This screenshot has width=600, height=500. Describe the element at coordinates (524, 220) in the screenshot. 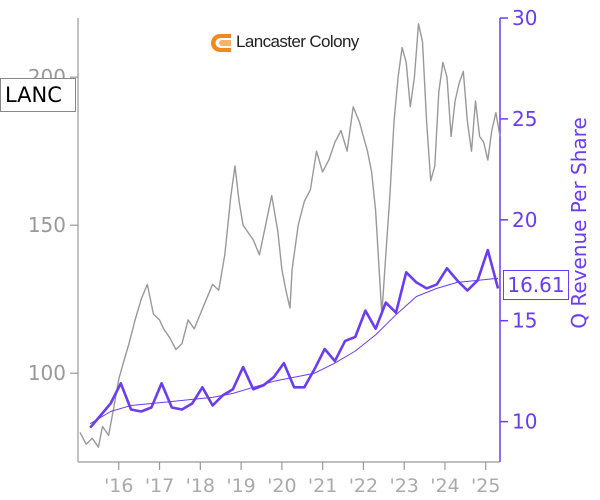

I see `right-tick-label: 20` at that location.